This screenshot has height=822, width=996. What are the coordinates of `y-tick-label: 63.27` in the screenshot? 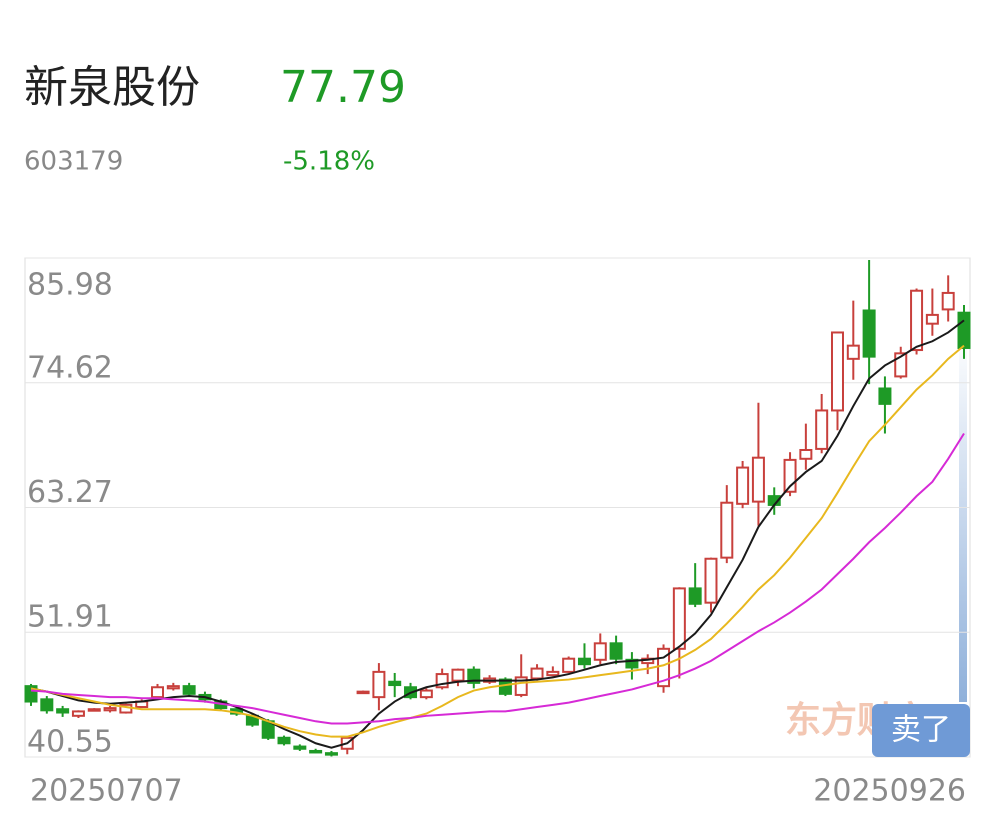 It's located at (70, 492).